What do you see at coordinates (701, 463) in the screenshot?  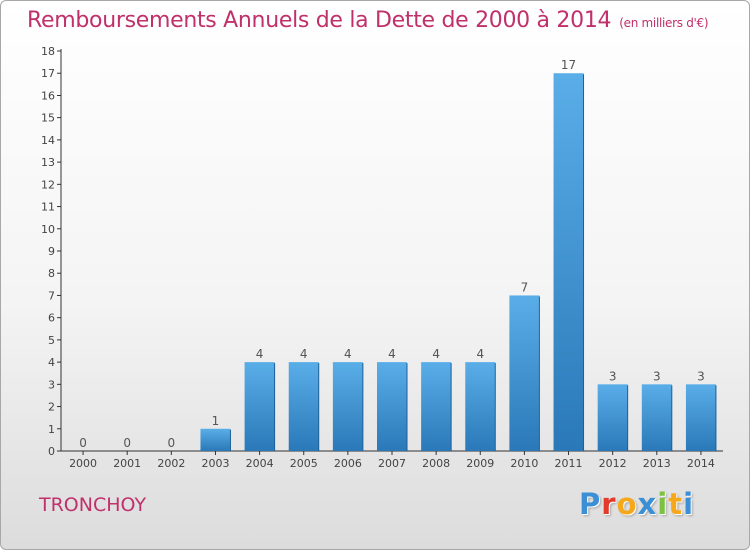 I see `x-tick-label: 2014` at bounding box center [701, 463].